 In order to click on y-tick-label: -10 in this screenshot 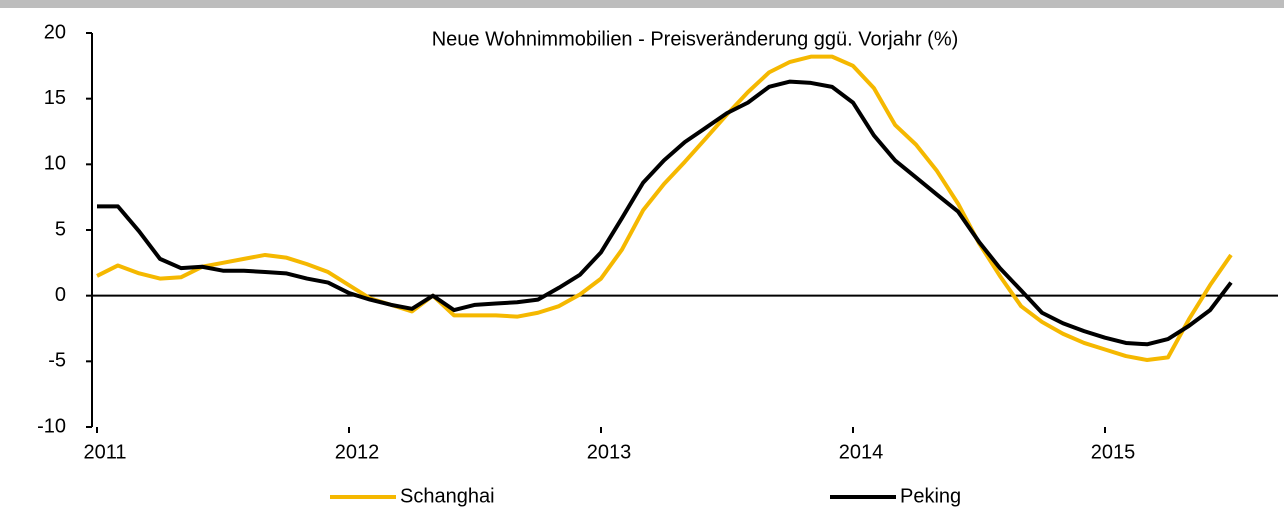, I will do `click(51, 426)`.